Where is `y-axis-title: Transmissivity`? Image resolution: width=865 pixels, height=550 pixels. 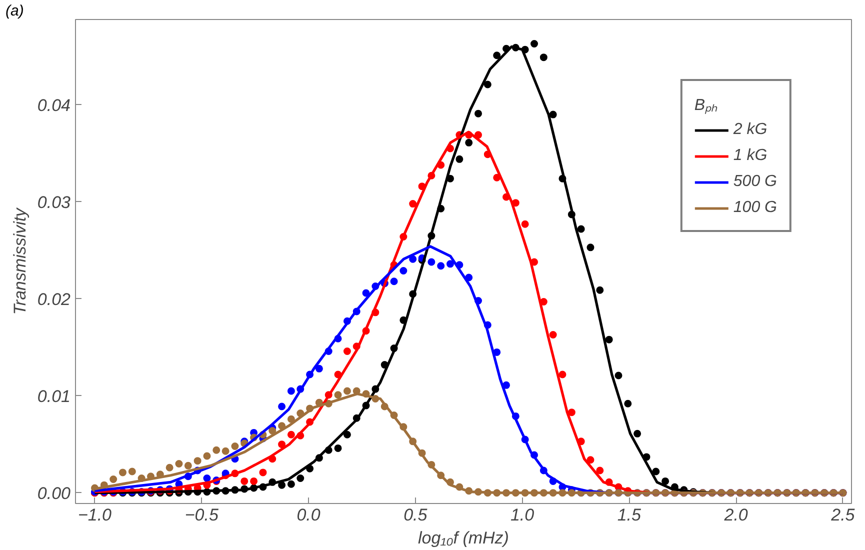 y-axis-title: Transmissivity is located at coordinates (20, 260).